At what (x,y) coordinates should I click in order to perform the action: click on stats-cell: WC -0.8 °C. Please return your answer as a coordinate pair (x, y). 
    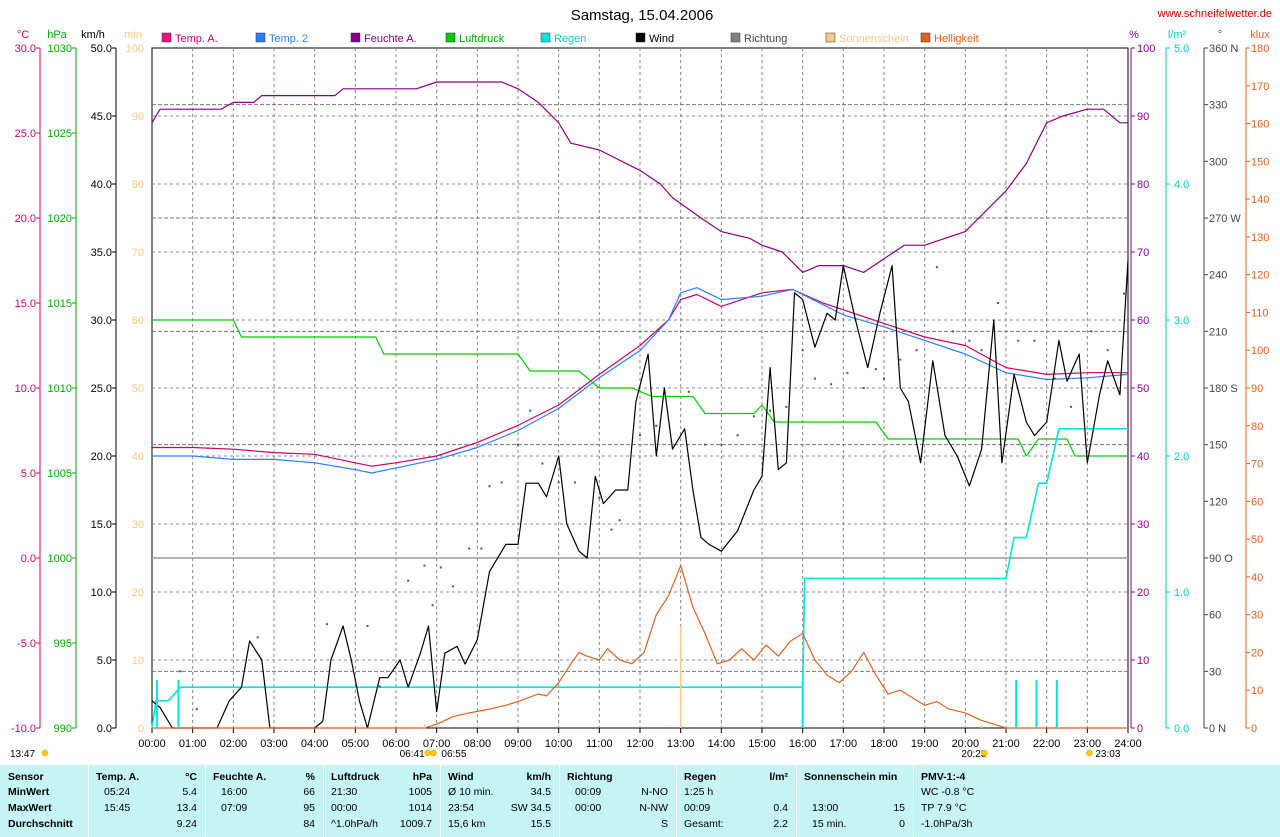
    Looking at the image, I should click on (948, 792).